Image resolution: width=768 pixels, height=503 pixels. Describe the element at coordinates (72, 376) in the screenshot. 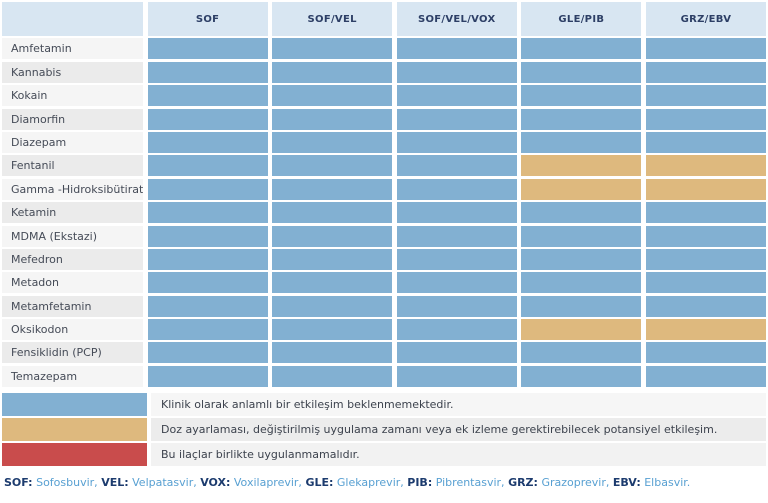

I see `row-label-temazepam: Temazepam` at that location.